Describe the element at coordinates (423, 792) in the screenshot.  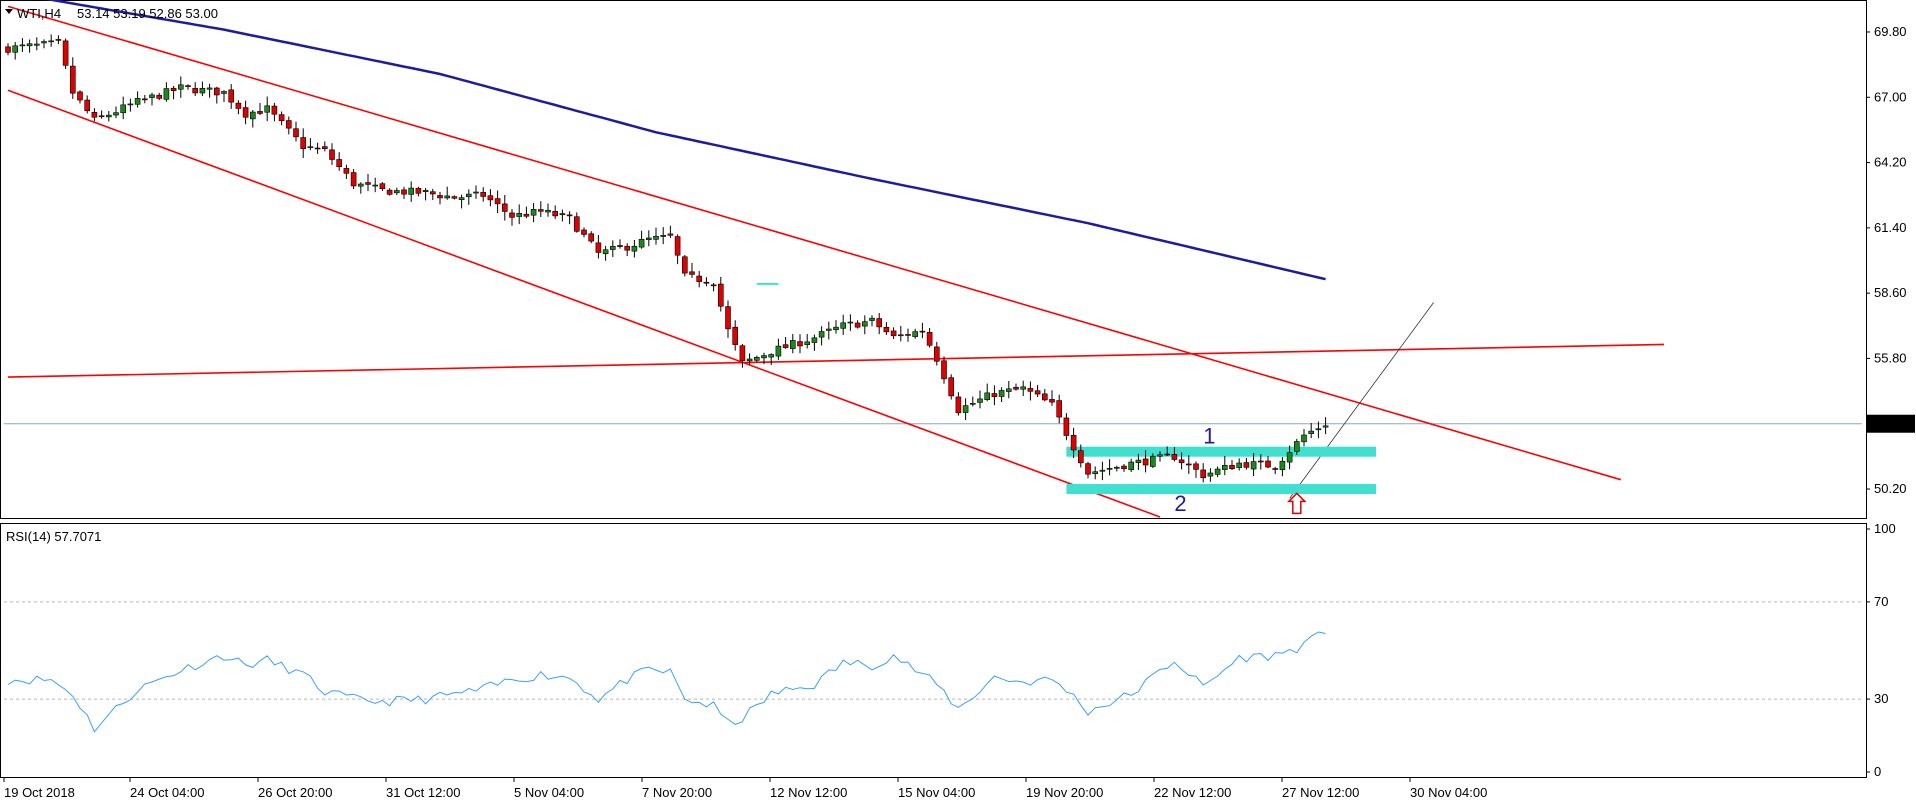
I see `time-tick-label: 31 Oct 12:00` at that location.